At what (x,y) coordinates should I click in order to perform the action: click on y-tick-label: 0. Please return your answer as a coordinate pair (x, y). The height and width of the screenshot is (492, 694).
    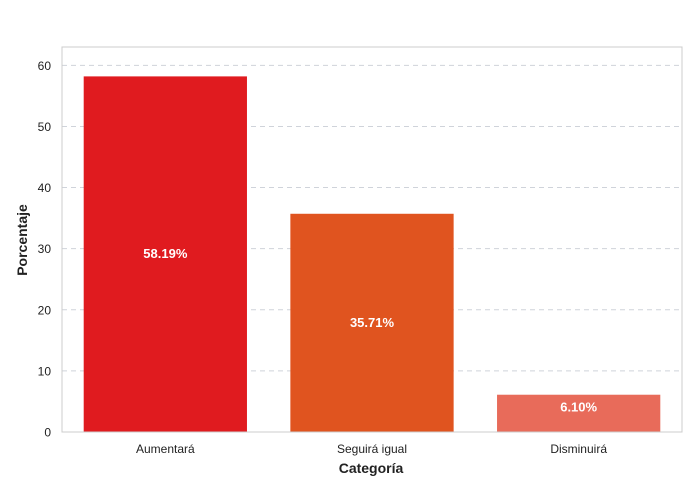
    Looking at the image, I should click on (47, 433).